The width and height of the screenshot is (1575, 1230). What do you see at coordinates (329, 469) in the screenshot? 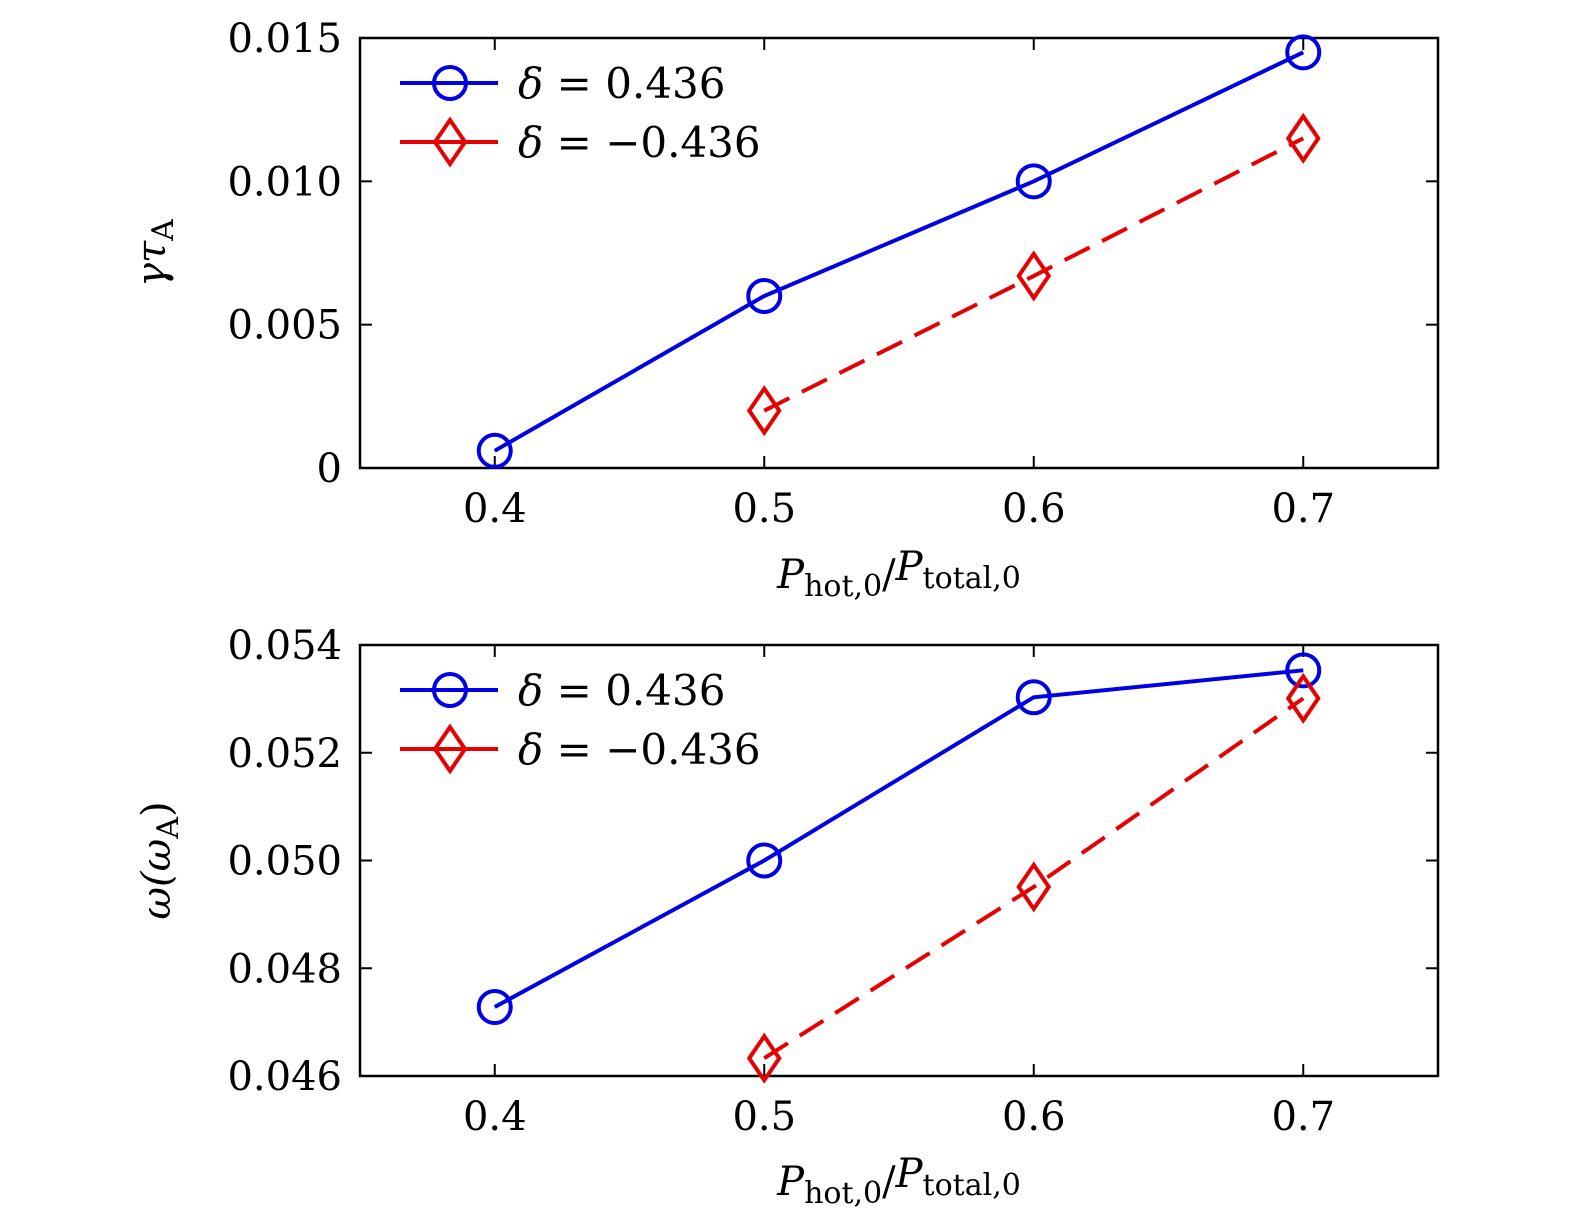
I see `y-tick-label: 0` at bounding box center [329, 469].